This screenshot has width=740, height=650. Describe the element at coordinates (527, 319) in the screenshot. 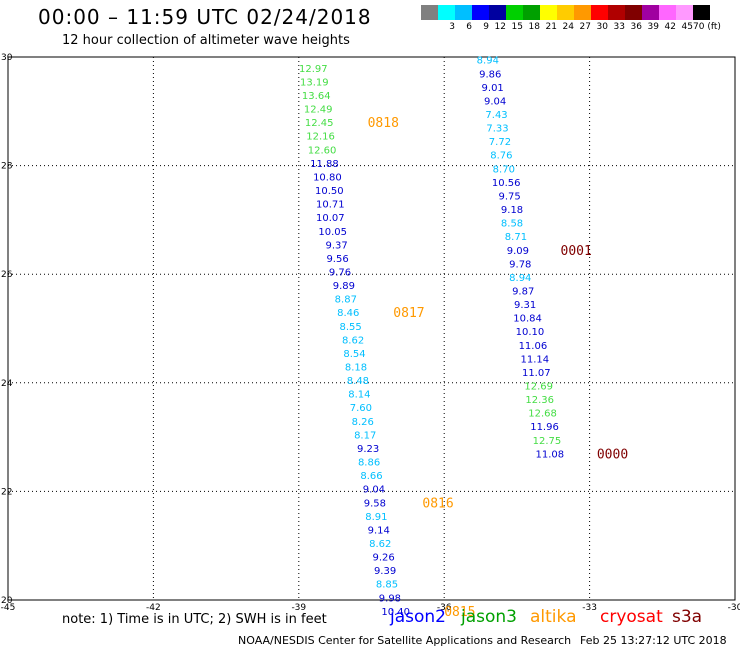

I see `jason3-swh-label: 10.84` at that location.